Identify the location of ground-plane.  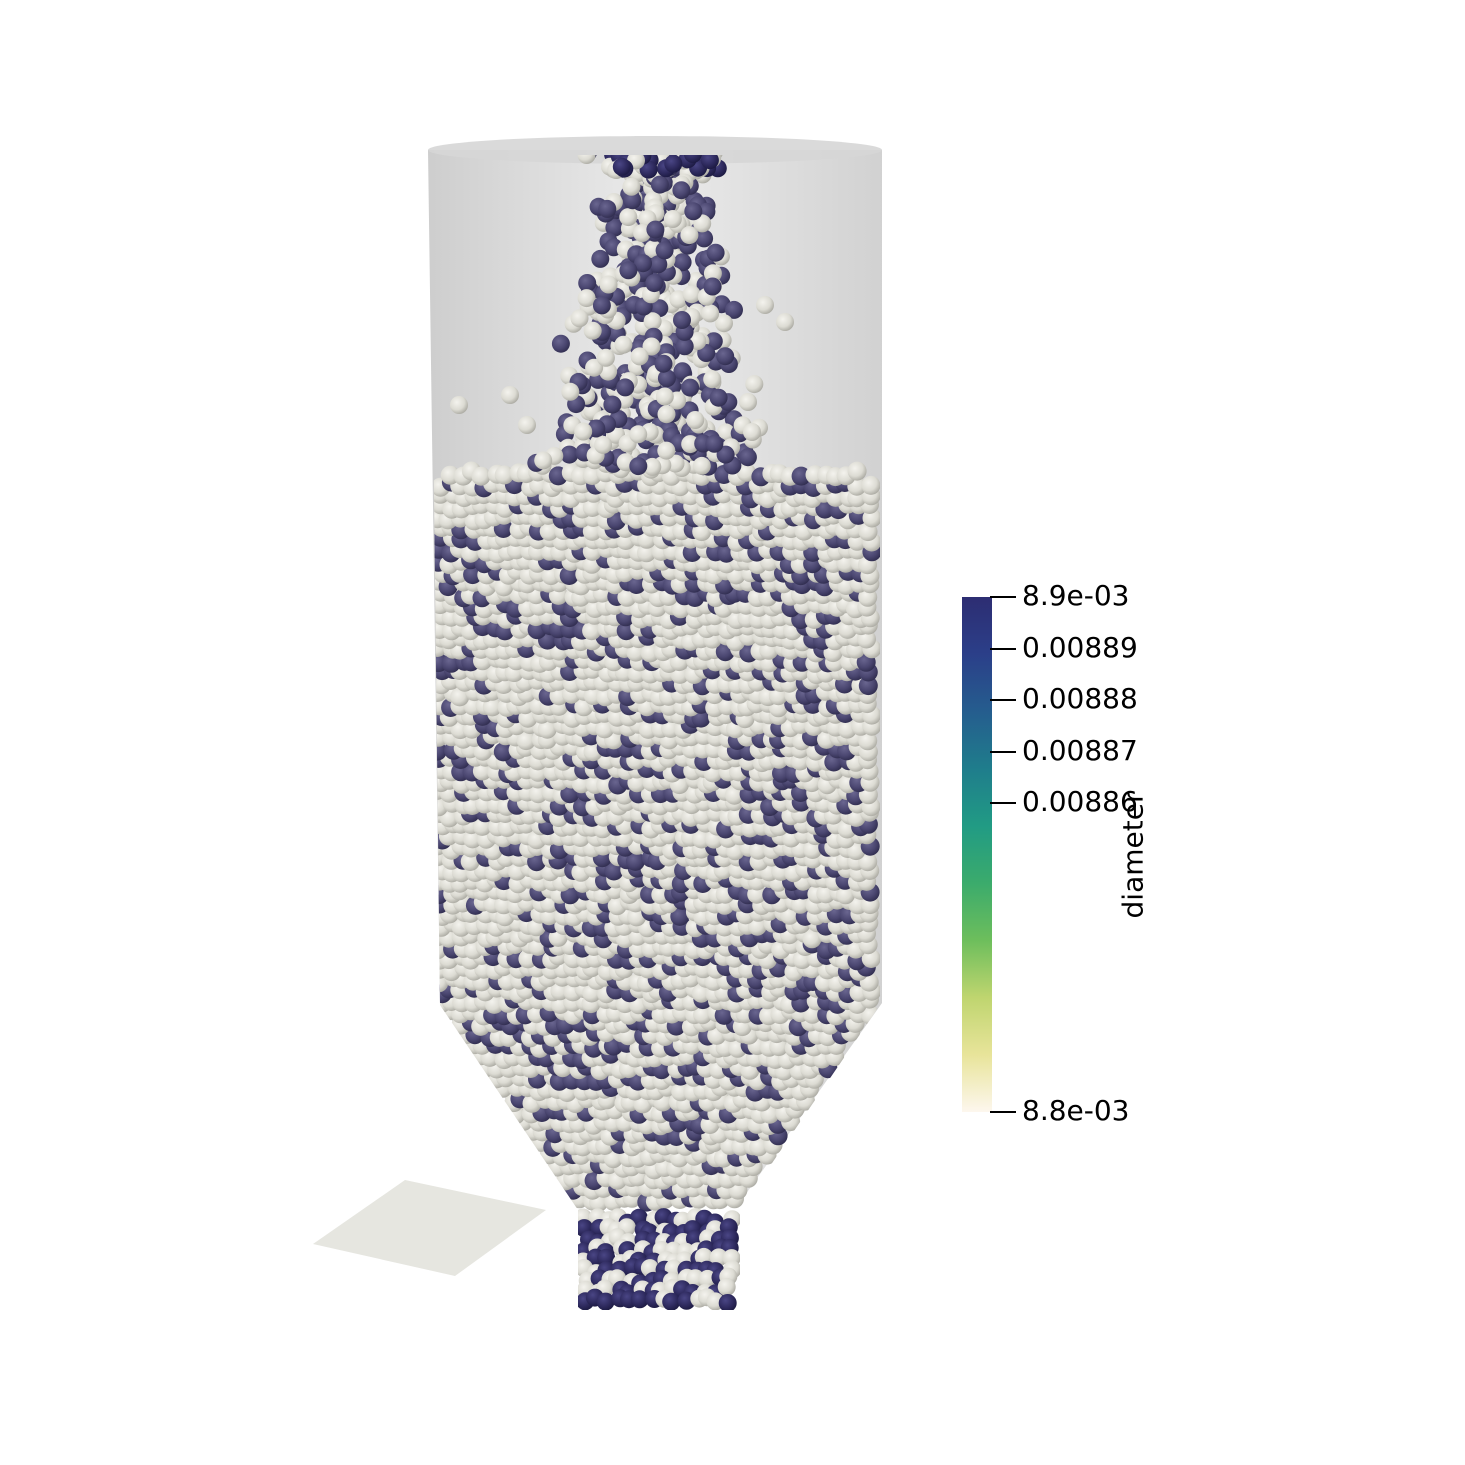
(429, 1228).